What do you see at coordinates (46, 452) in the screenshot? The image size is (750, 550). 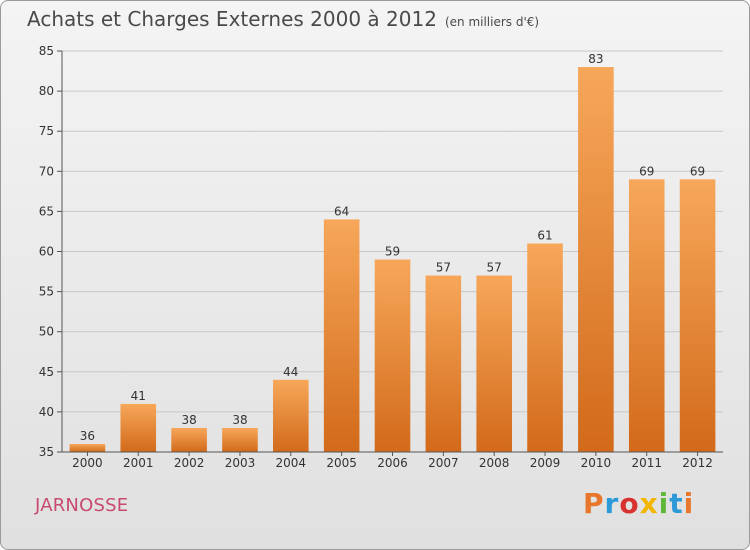 I see `y-tick-label: 35` at bounding box center [46, 452].